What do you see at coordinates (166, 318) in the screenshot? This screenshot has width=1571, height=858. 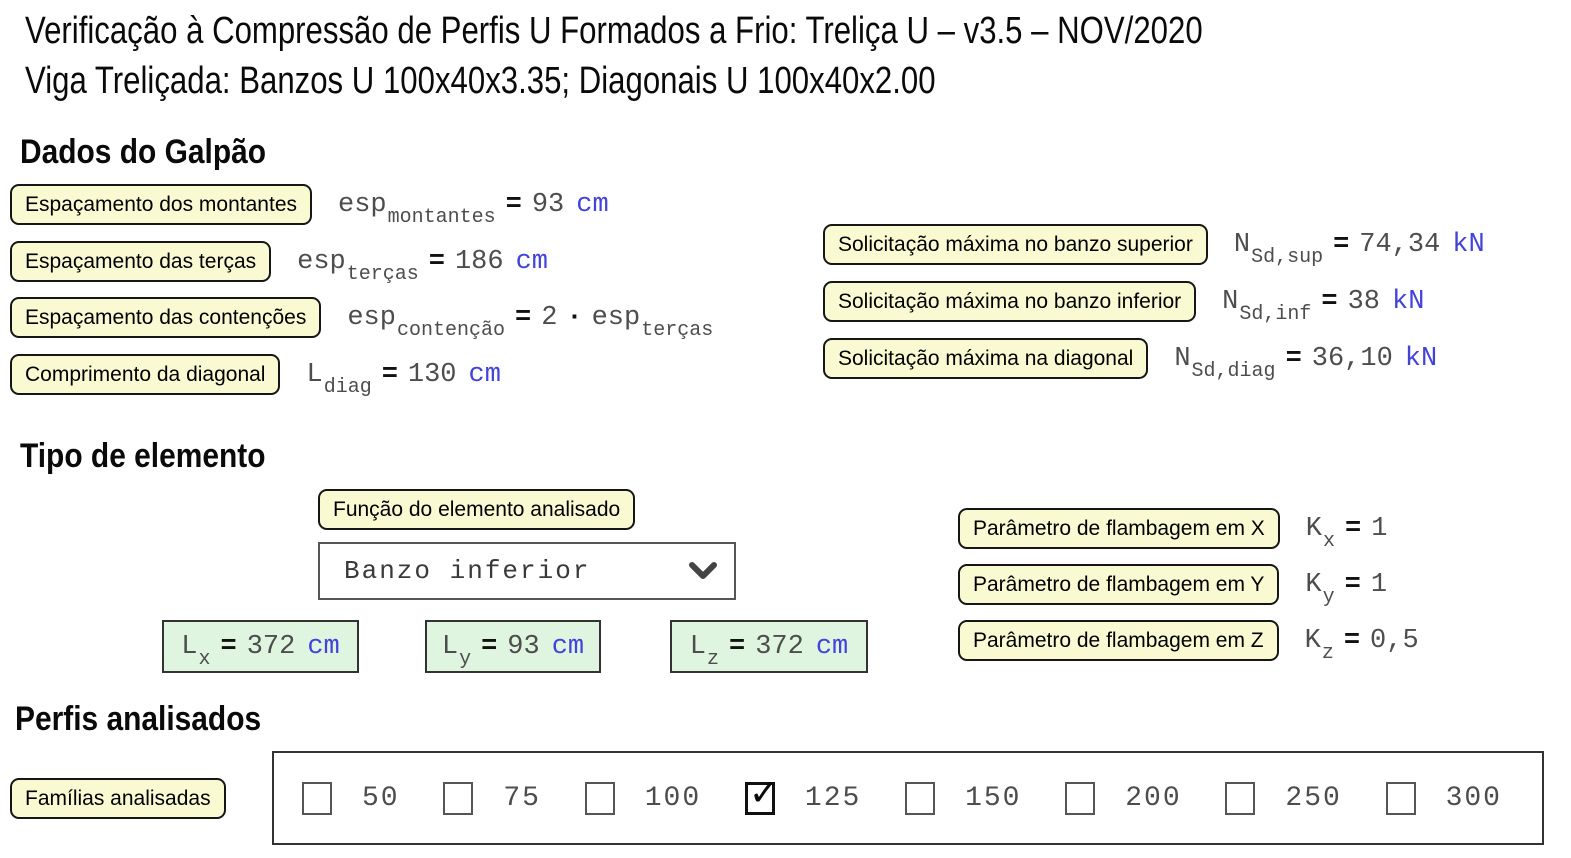 I see `label-esp-contencoes: Espaçamento das contenções` at bounding box center [166, 318].